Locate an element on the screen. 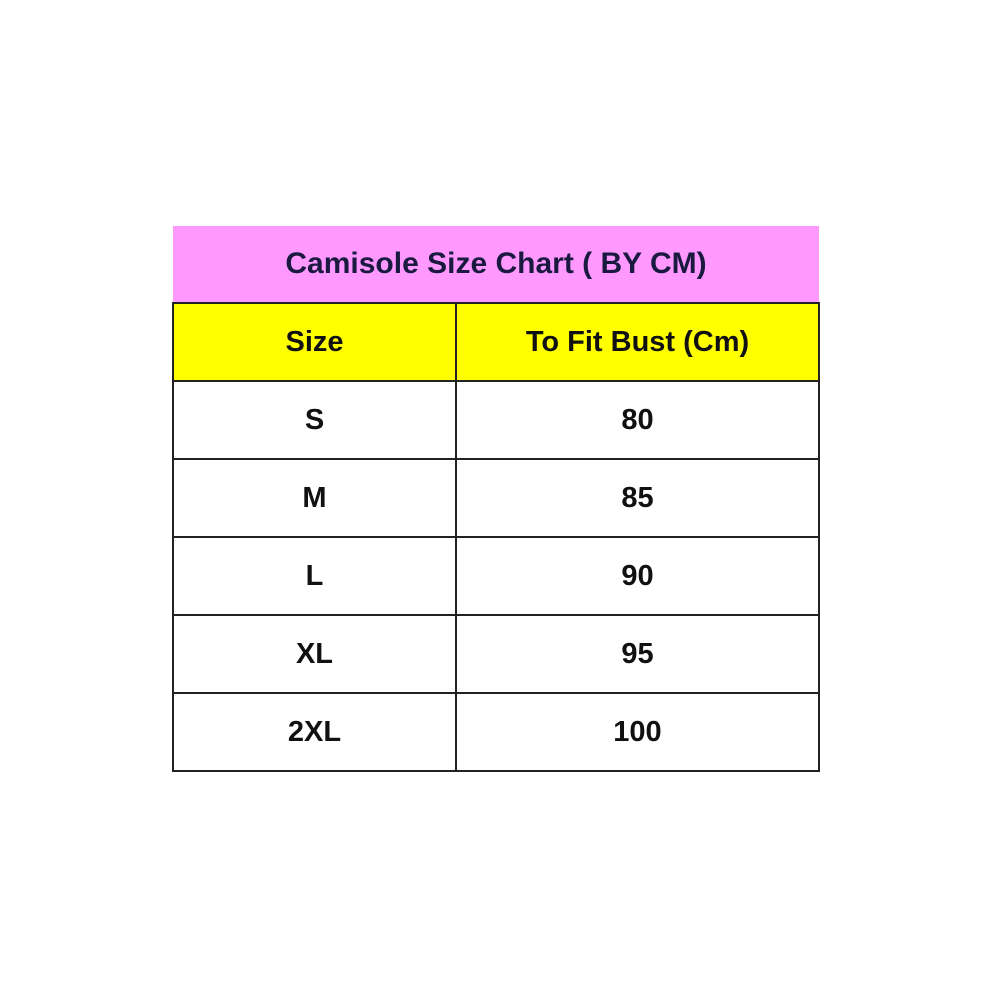 The height and width of the screenshot is (1000, 1000). table-row: M 85 is located at coordinates (496, 498).